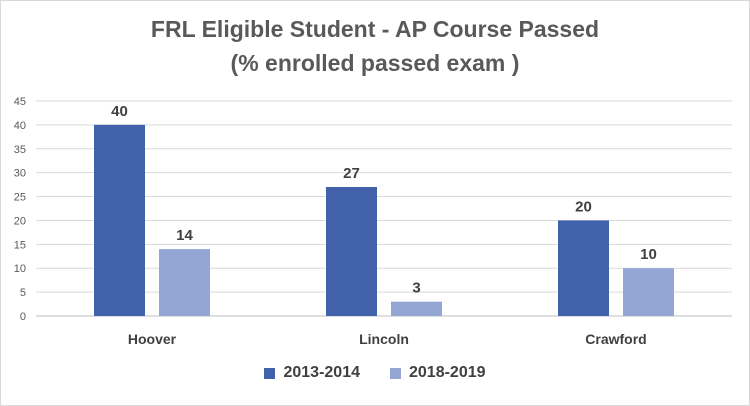 The height and width of the screenshot is (406, 750). I want to click on legend-item-series-1: 2013-2014, so click(312, 373).